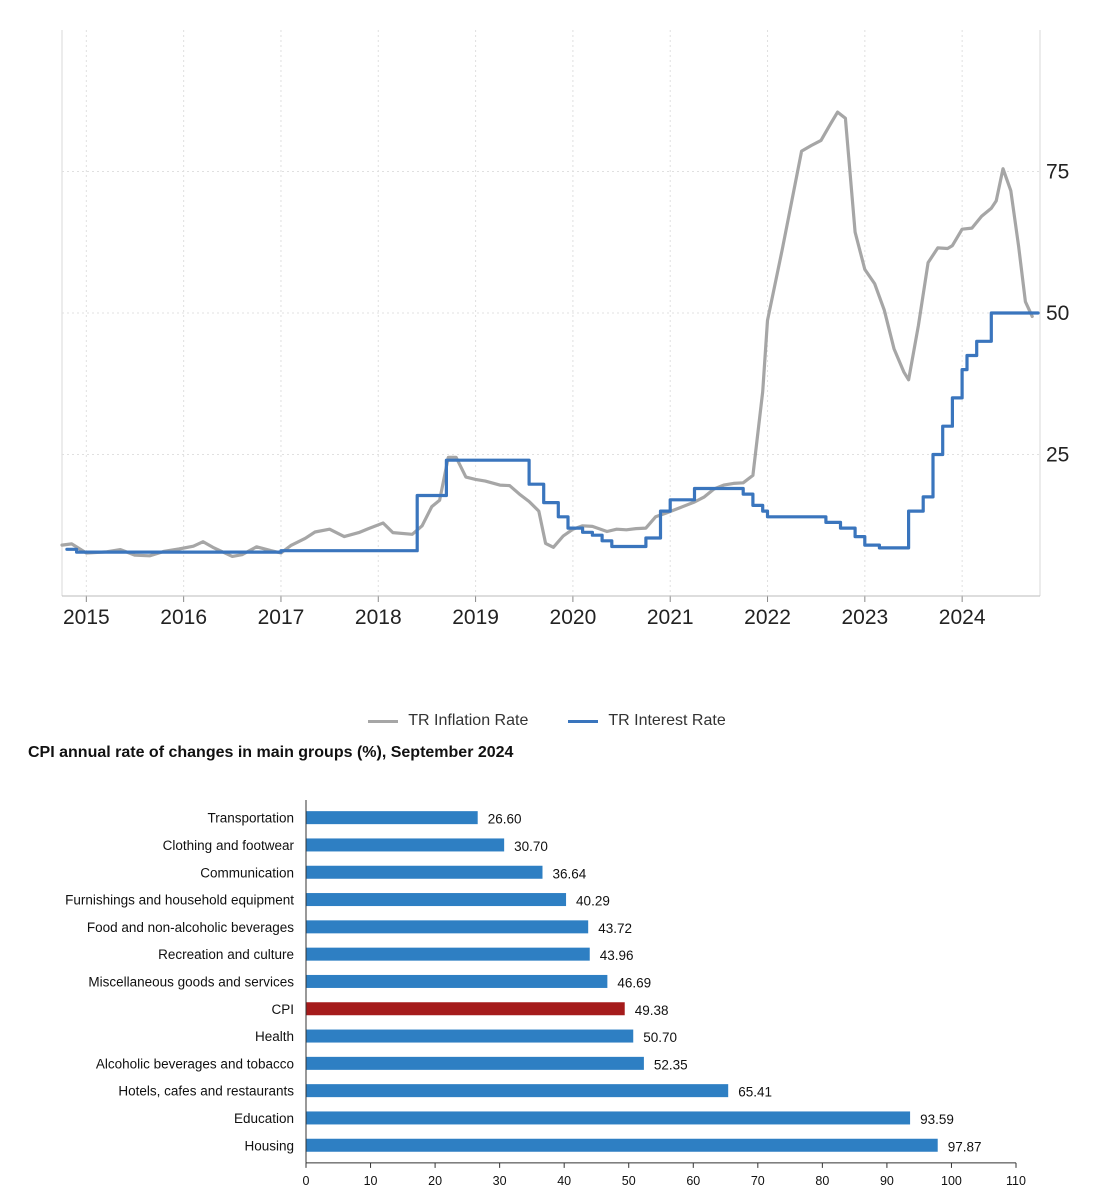  I want to click on value-label: 36.64, so click(569, 873).